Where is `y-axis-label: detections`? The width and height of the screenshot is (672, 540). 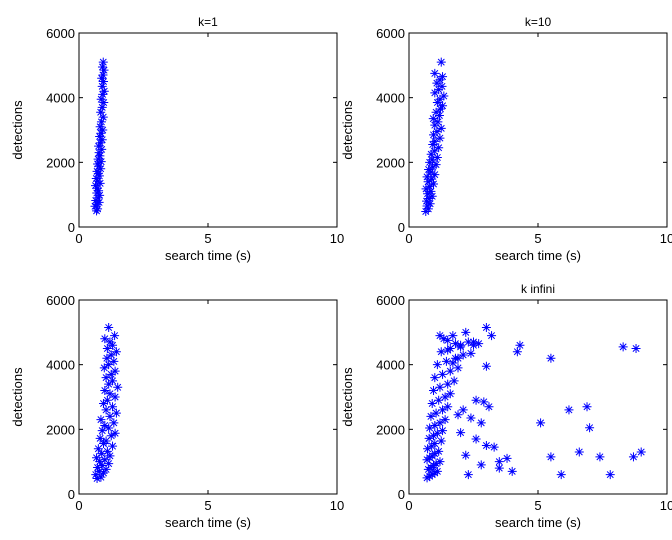 y-axis-label: detections is located at coordinates (17, 130).